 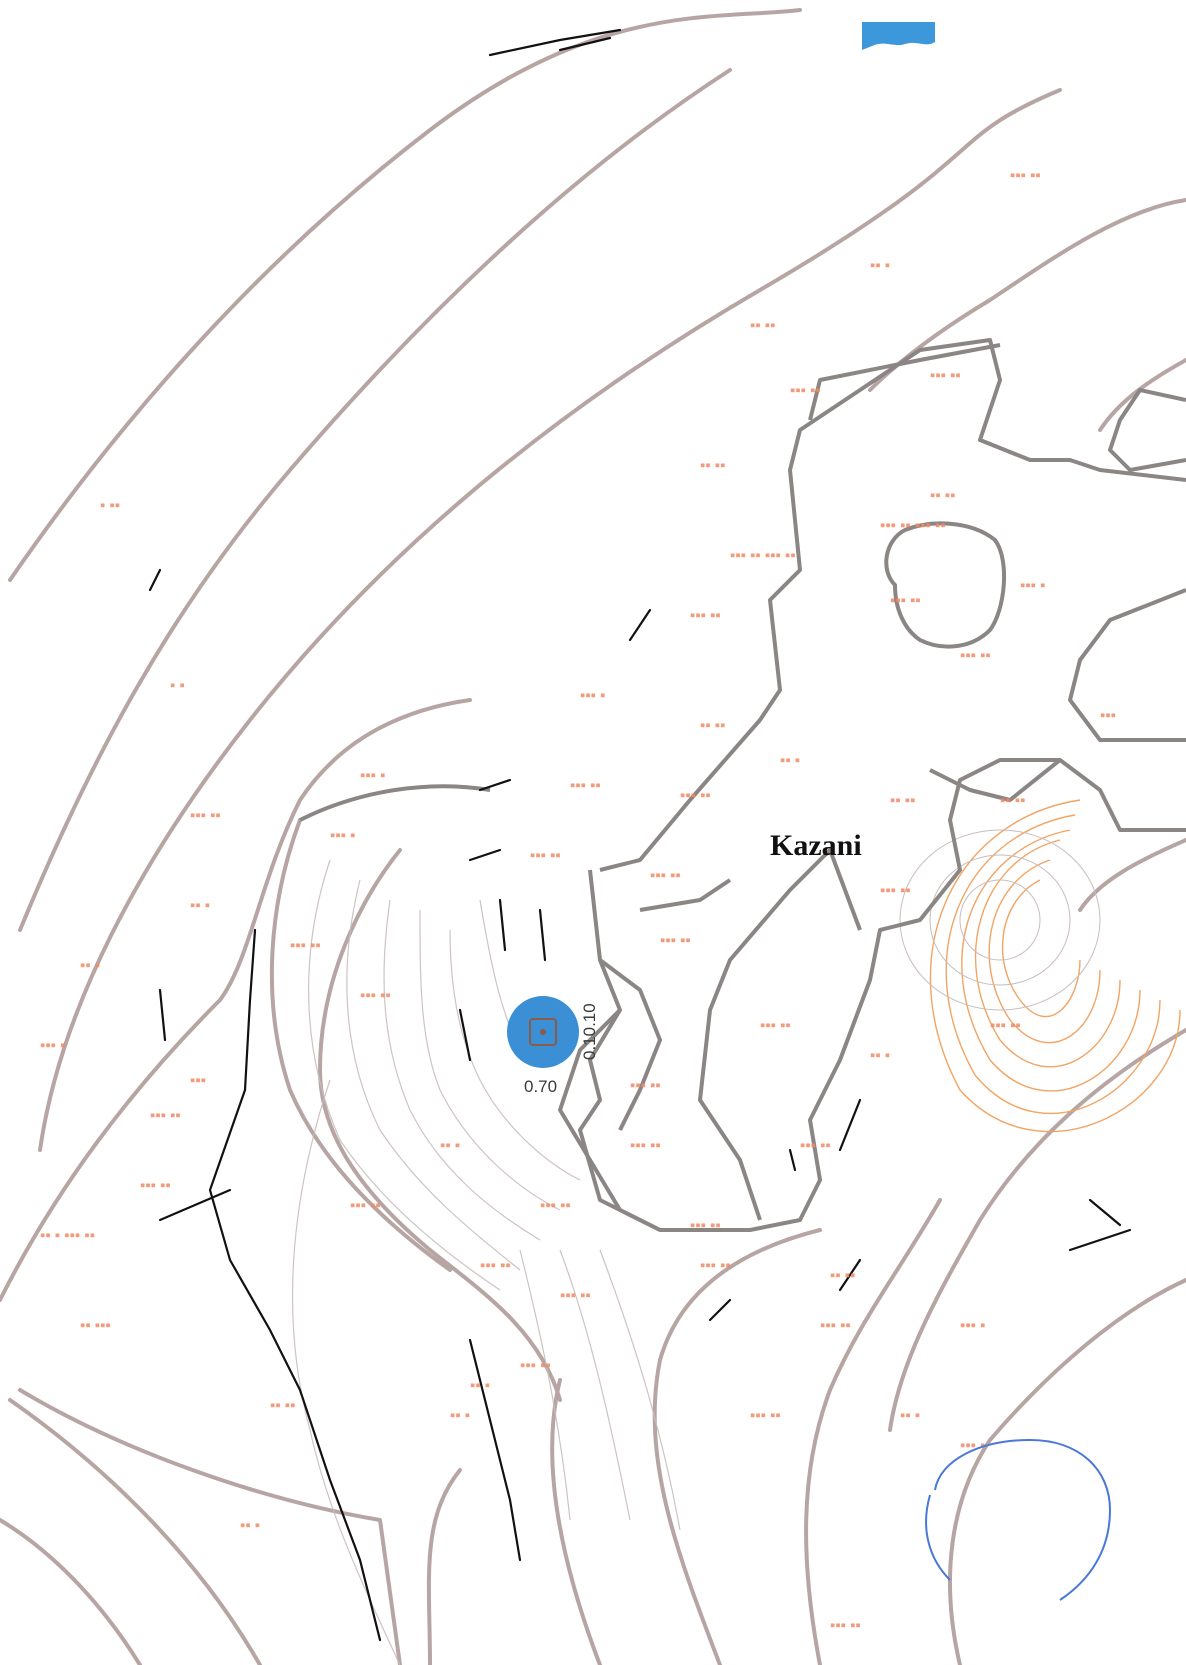 What do you see at coordinates (589, 1031) in the screenshot?
I see `marker-label-right: 0.10.10` at bounding box center [589, 1031].